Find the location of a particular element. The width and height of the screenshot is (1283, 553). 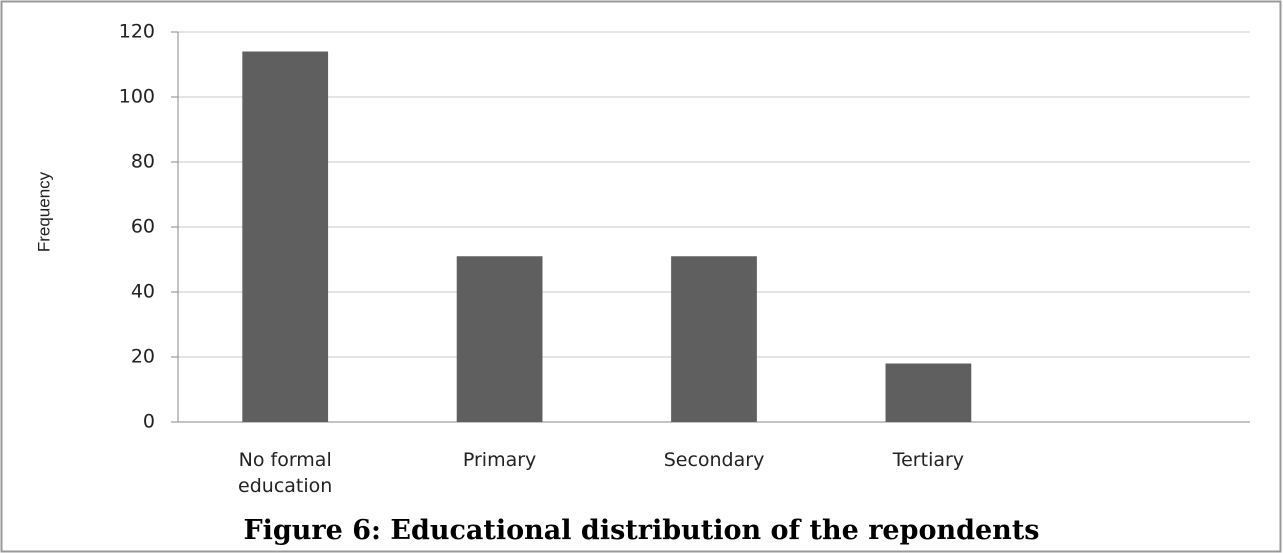

y-tick-label: 60 is located at coordinates (143, 227).